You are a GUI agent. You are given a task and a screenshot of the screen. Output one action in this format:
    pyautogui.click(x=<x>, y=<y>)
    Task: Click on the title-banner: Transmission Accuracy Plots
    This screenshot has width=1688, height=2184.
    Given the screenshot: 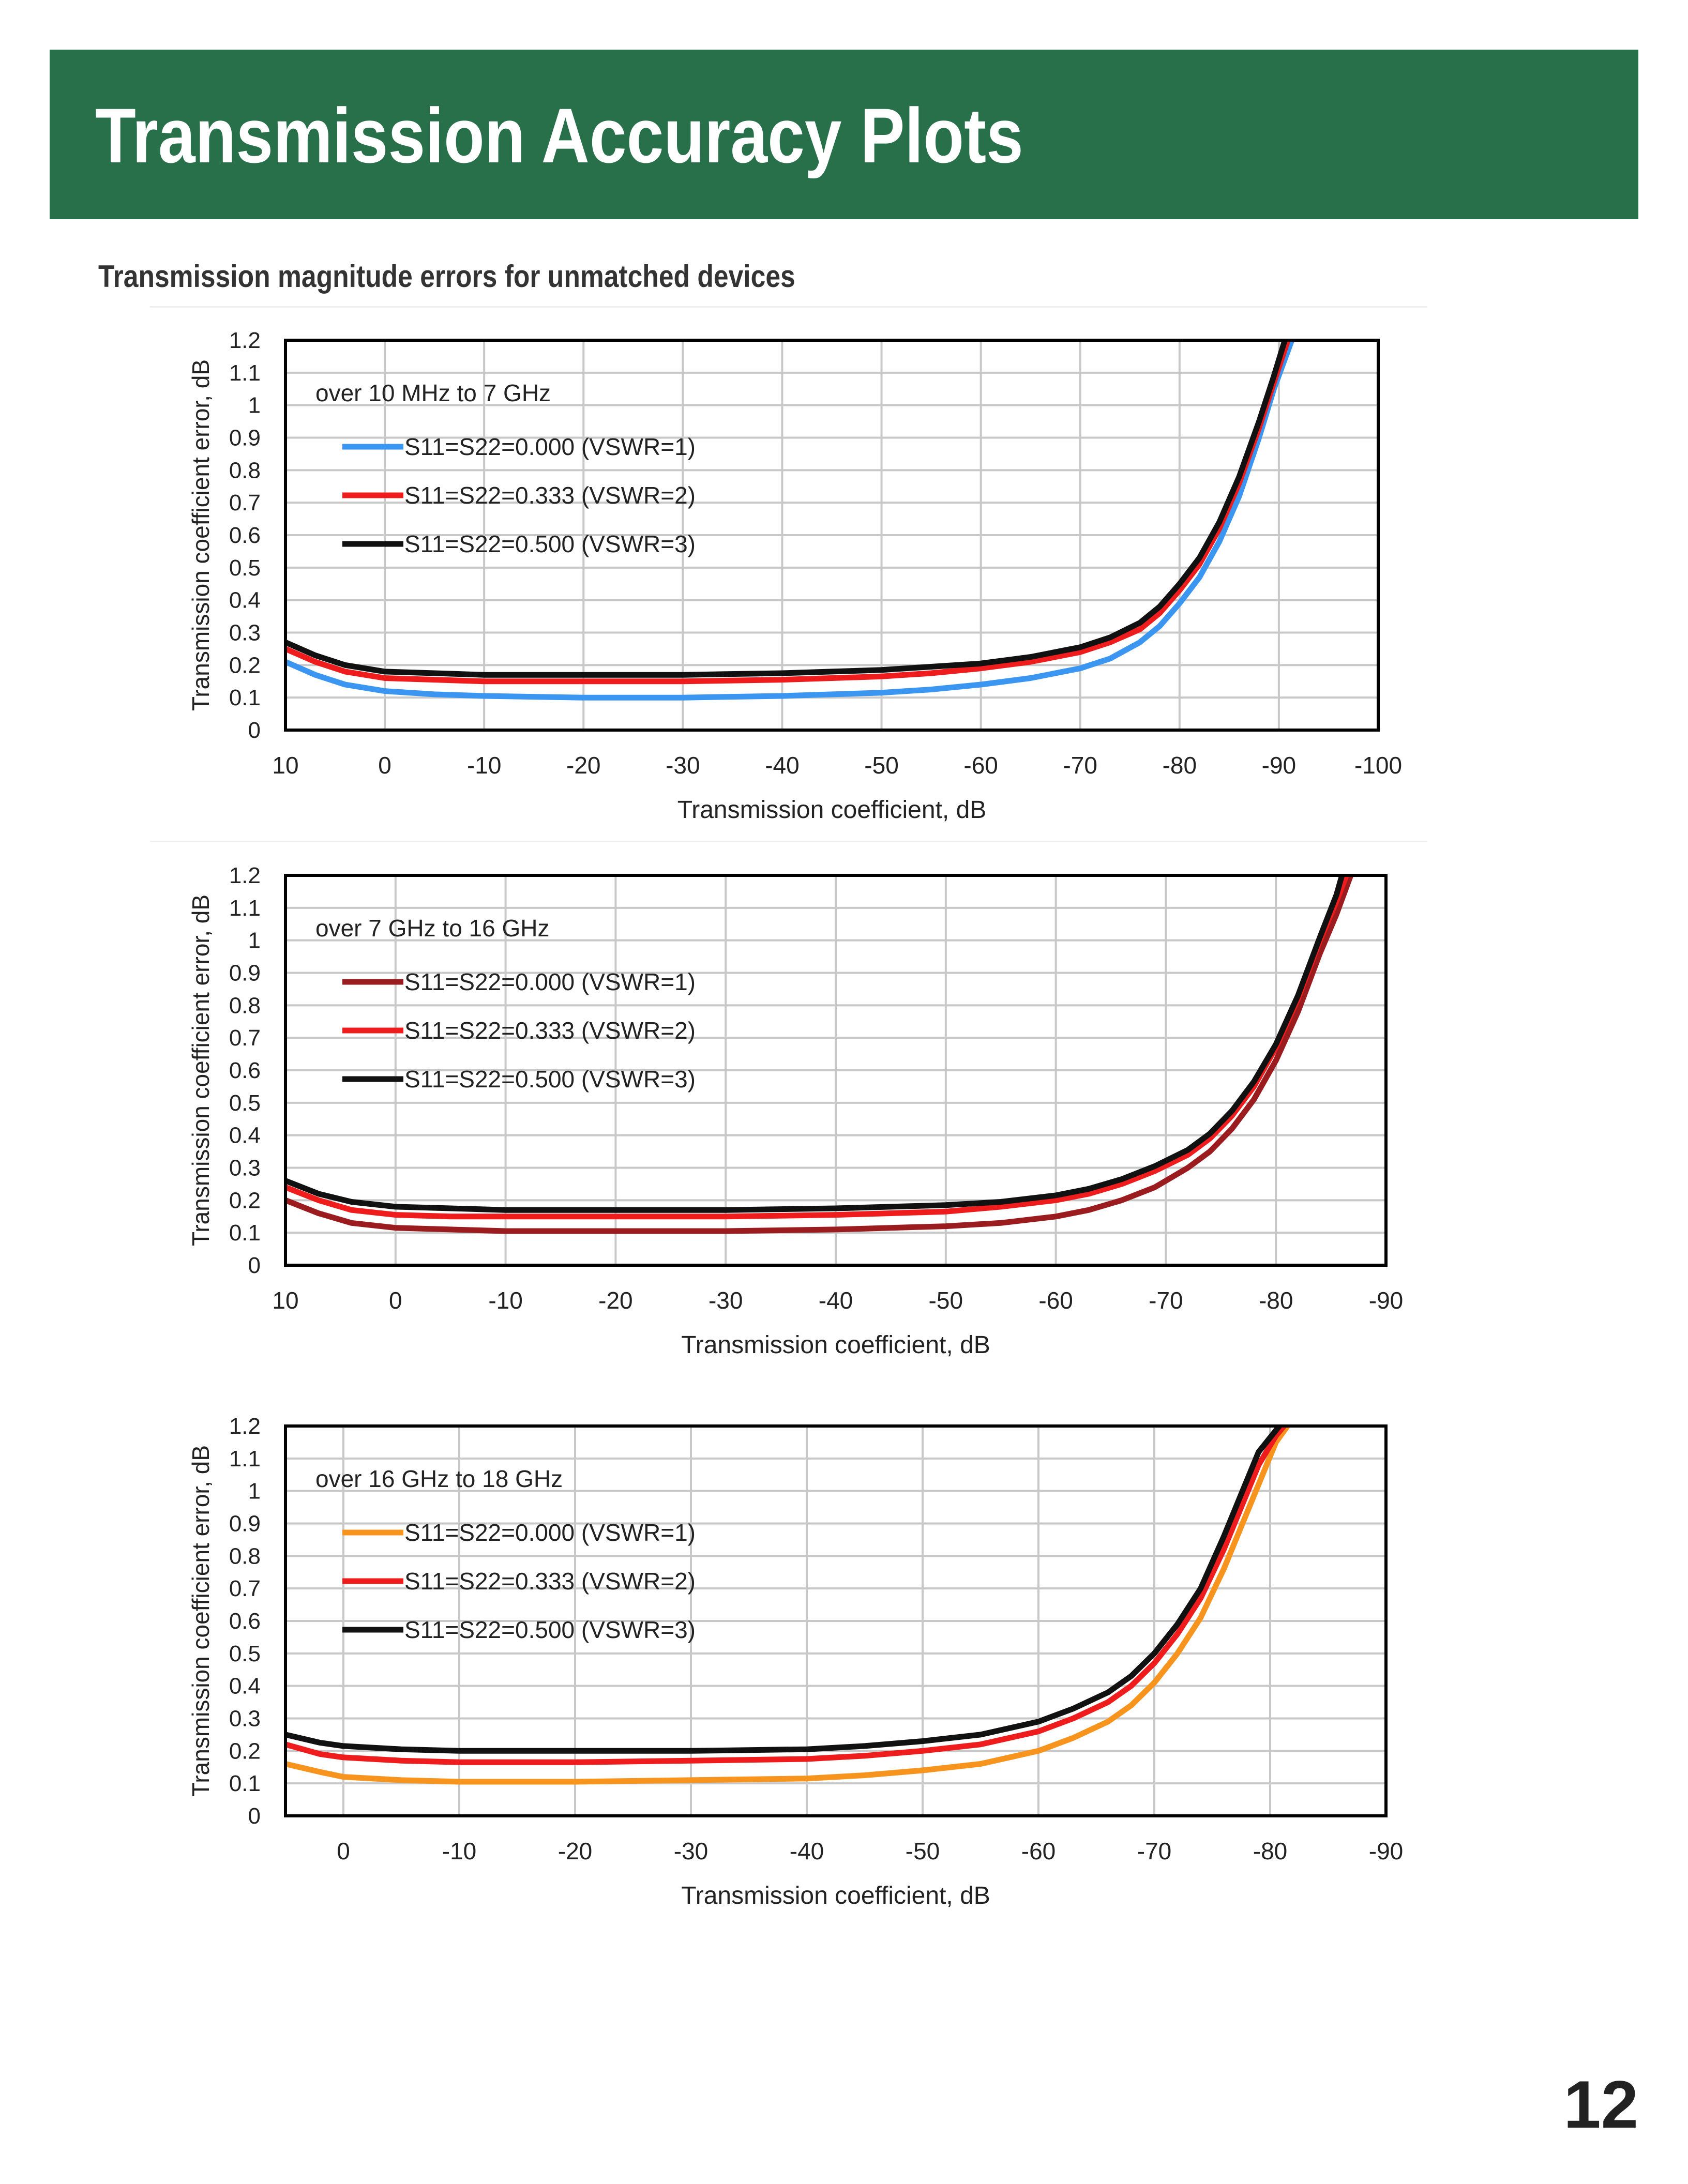 What is the action you would take?
    pyautogui.click(x=844, y=135)
    